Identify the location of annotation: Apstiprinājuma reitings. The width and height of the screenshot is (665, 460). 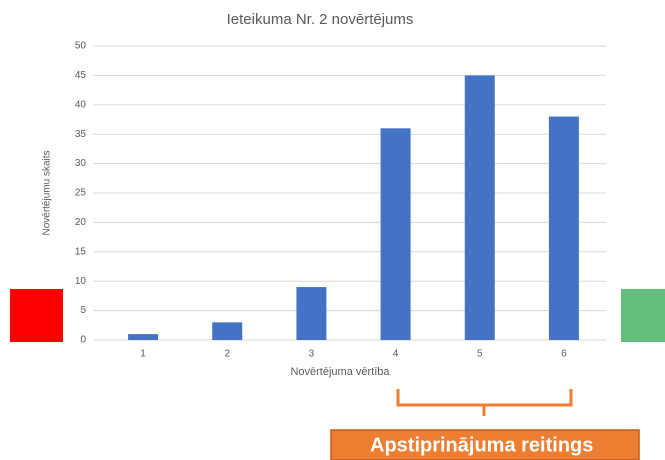
(481, 445).